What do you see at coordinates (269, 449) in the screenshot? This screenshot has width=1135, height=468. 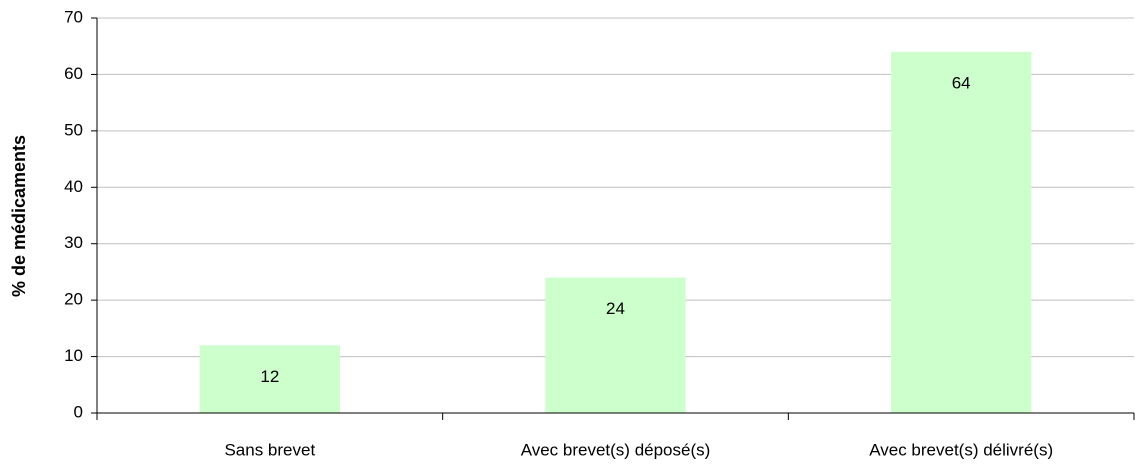 I see `x-tick-label: Sans brevet` at bounding box center [269, 449].